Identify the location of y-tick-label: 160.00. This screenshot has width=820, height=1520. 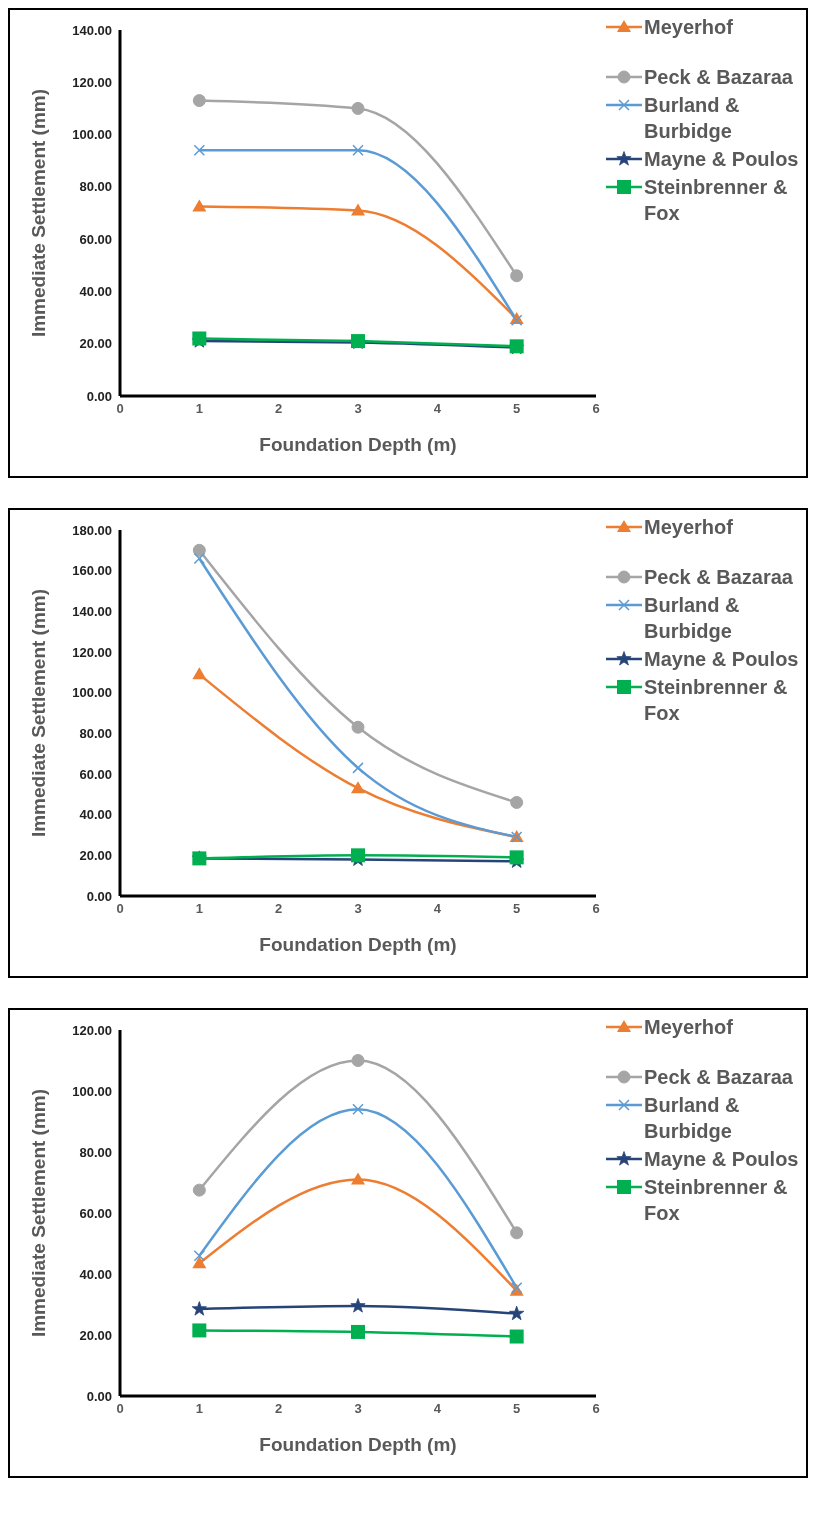
(92, 571).